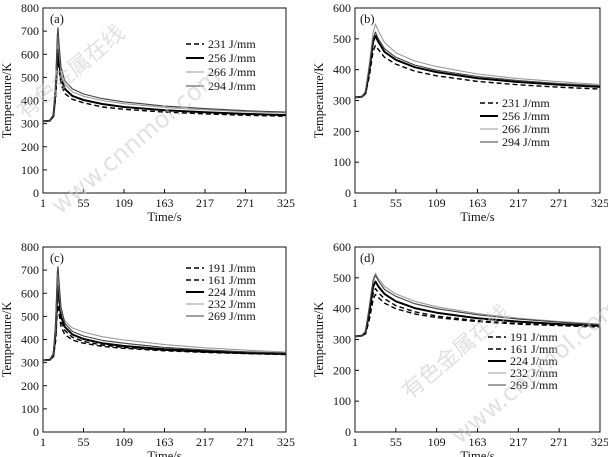  What do you see at coordinates (232, 268) in the screenshot?
I see `legend-entry: 191 J/mm` at bounding box center [232, 268].